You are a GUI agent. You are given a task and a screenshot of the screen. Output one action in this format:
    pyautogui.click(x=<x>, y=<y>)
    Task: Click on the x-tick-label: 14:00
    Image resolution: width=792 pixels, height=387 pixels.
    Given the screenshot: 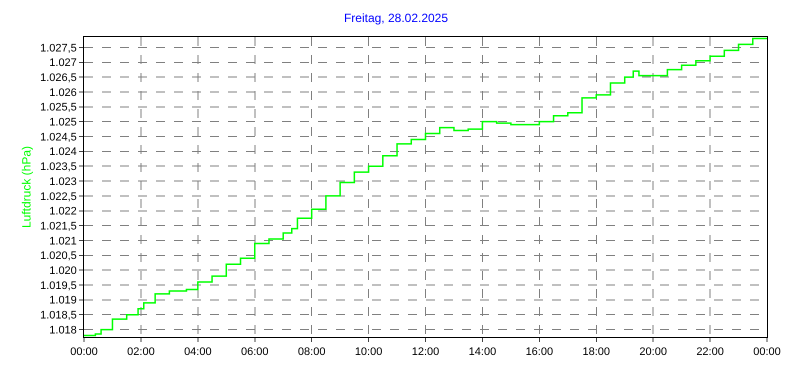 What is the action you would take?
    pyautogui.click(x=482, y=352)
    